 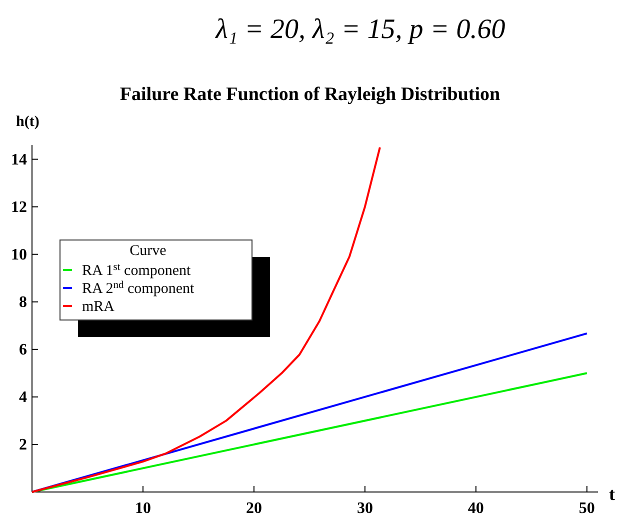 I want to click on y-tick-label: 6, so click(x=23, y=349).